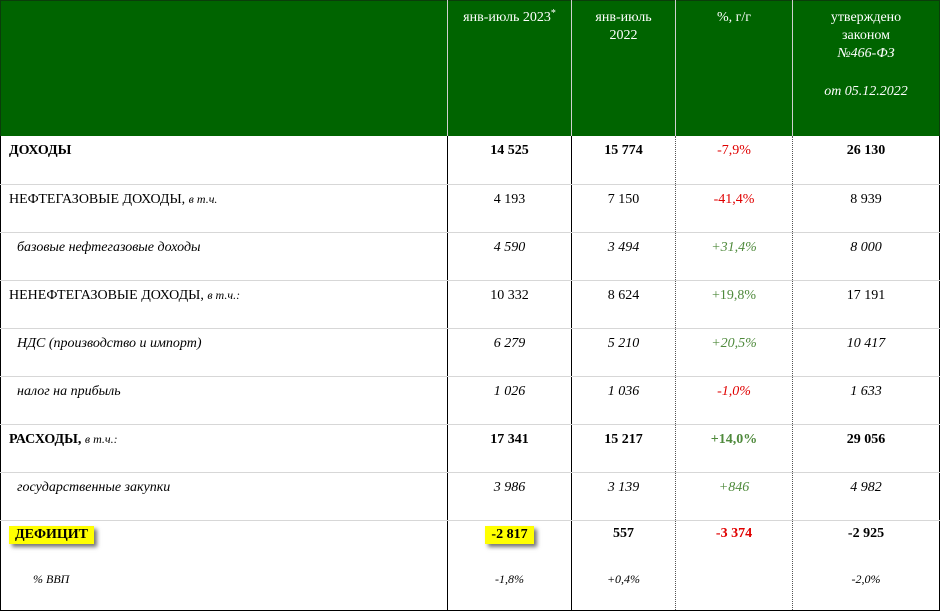 The image size is (940, 611). Describe the element at coordinates (866, 400) in the screenshot. I see `cell-law: 1 633` at that location.